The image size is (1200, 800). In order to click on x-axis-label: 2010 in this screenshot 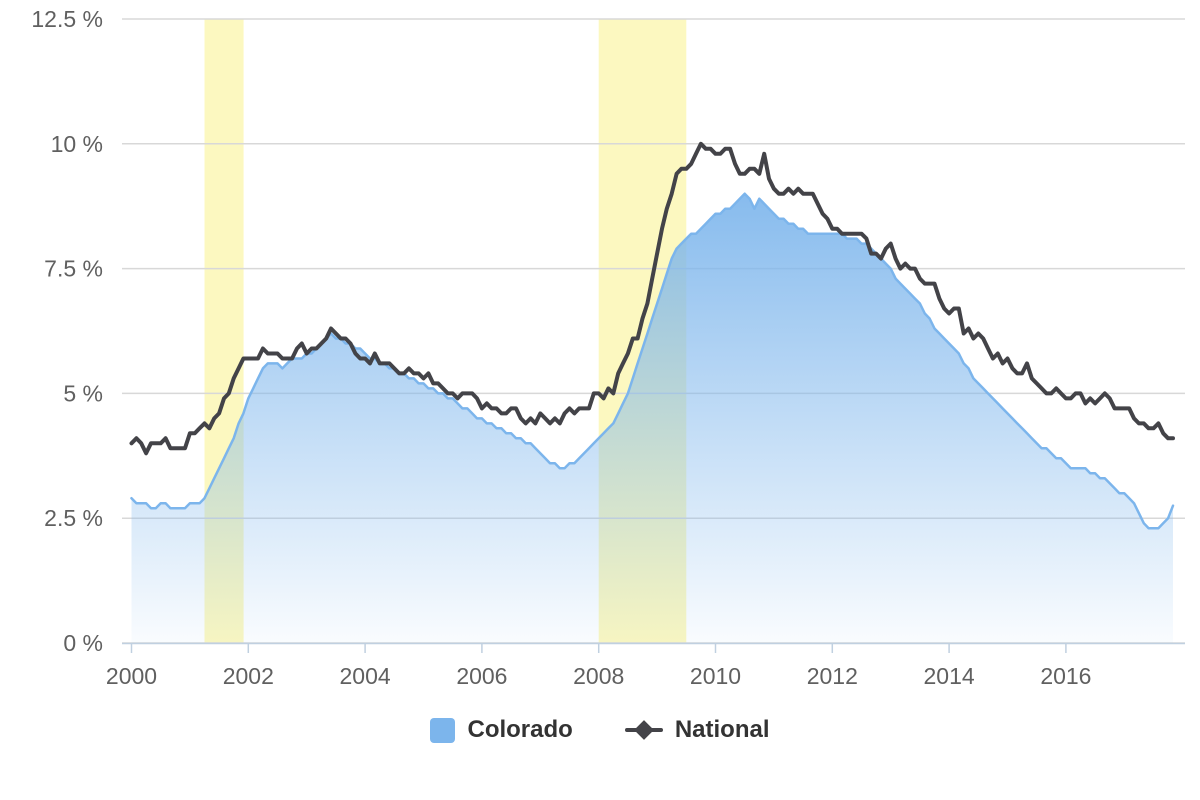, I will do `click(715, 676)`.